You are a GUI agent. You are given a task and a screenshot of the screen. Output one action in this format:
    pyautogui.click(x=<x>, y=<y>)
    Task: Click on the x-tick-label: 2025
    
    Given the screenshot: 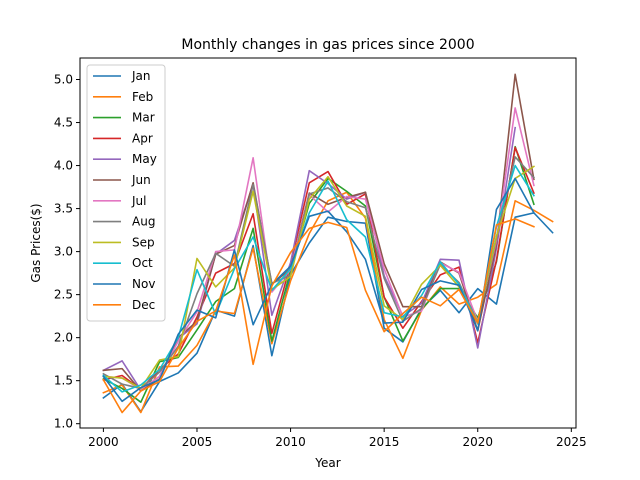 What is the action you would take?
    pyautogui.click(x=571, y=442)
    